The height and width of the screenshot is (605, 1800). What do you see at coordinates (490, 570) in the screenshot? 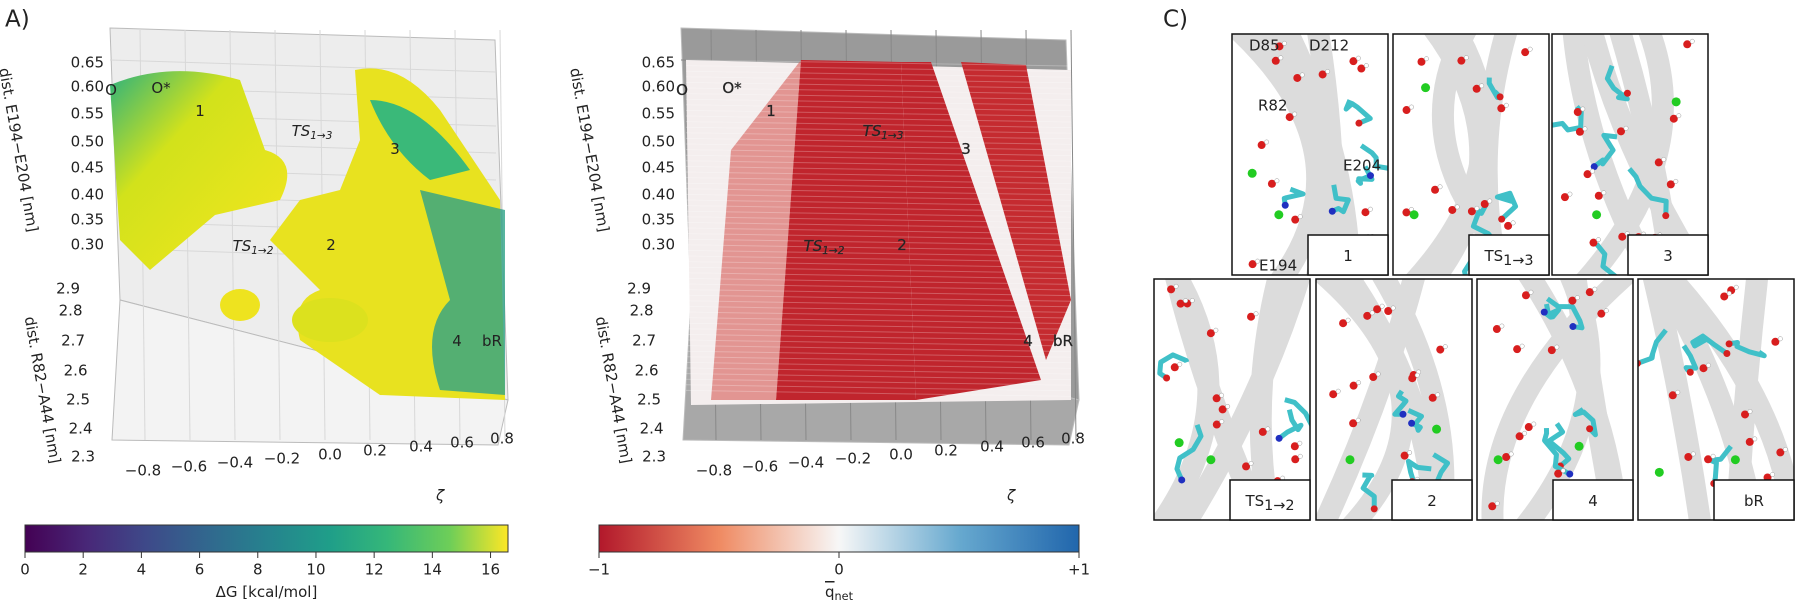
I see `colorbar-tick-label: 16` at bounding box center [490, 570].